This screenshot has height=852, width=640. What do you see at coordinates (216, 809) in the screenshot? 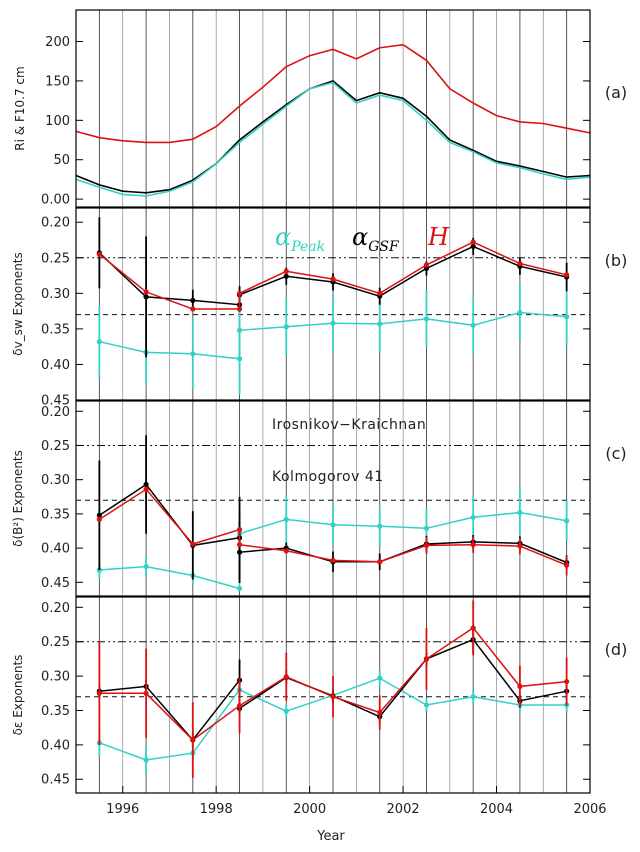
I see `x-tick-label: 1998` at bounding box center [216, 809].